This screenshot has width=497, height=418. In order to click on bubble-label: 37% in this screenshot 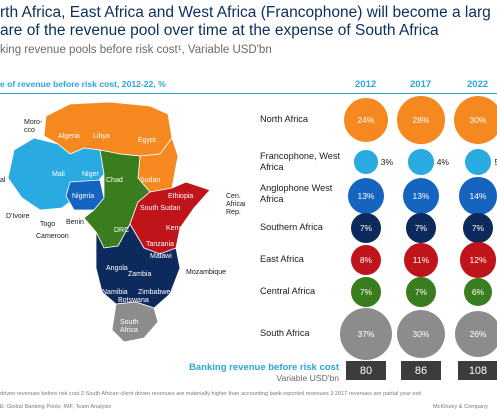, I will do `click(366, 333)`.